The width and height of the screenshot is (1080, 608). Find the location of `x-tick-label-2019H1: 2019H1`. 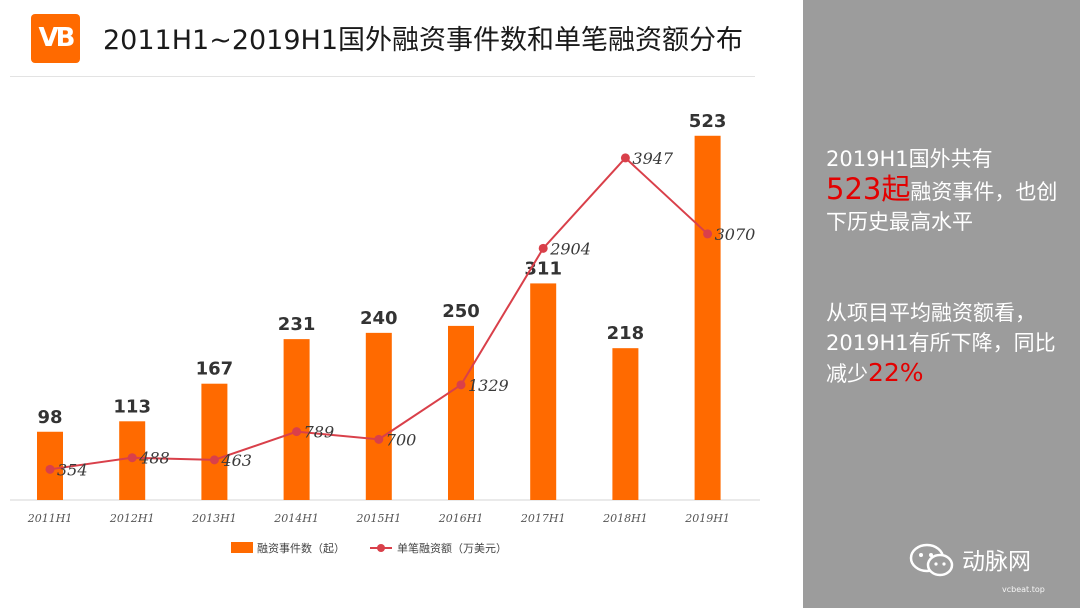

x-tick-label-2019H1: 2019H1 is located at coordinates (707, 518).